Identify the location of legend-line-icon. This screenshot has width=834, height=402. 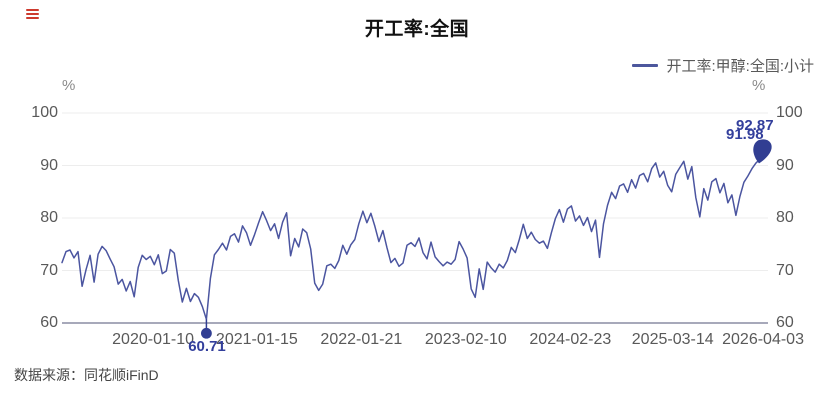
(645, 65).